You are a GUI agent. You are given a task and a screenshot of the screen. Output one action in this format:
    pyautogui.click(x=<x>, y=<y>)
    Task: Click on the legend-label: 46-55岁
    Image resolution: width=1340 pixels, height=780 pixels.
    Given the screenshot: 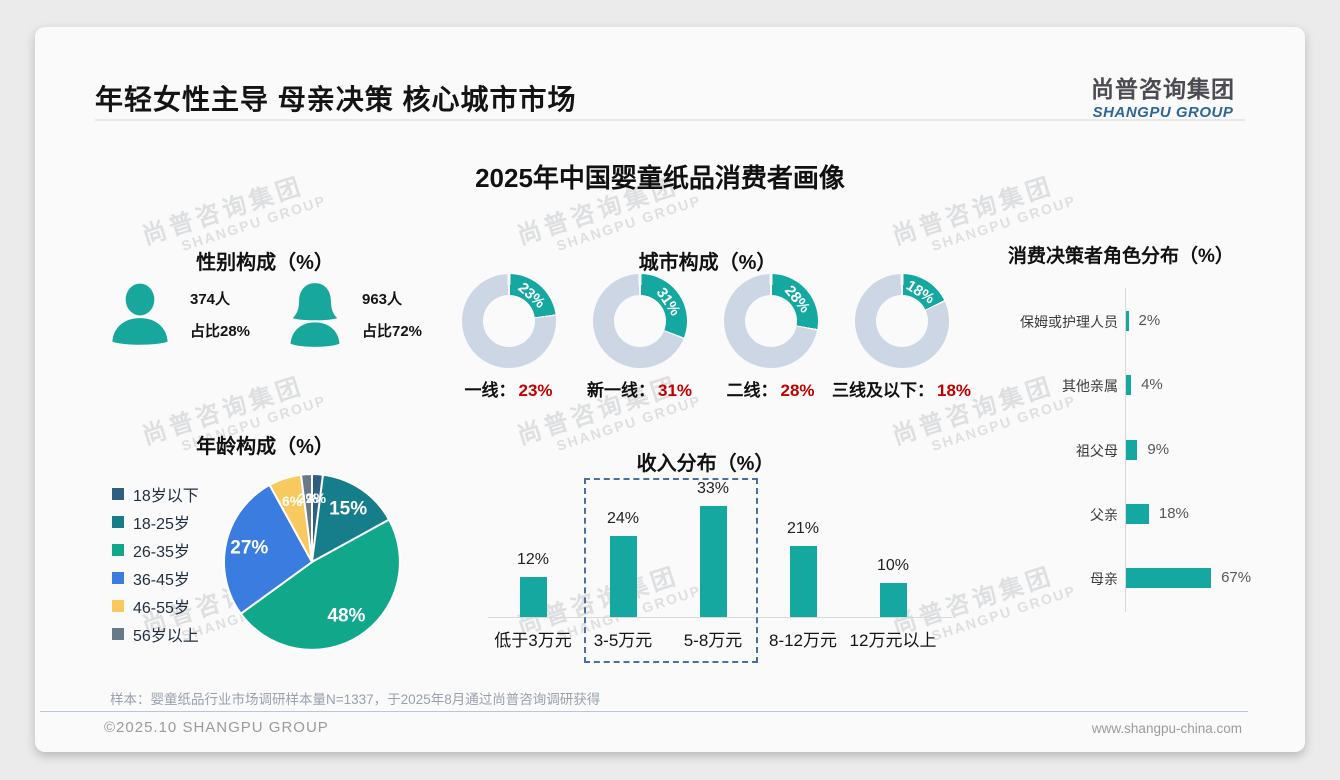 What is the action you would take?
    pyautogui.click(x=161, y=608)
    